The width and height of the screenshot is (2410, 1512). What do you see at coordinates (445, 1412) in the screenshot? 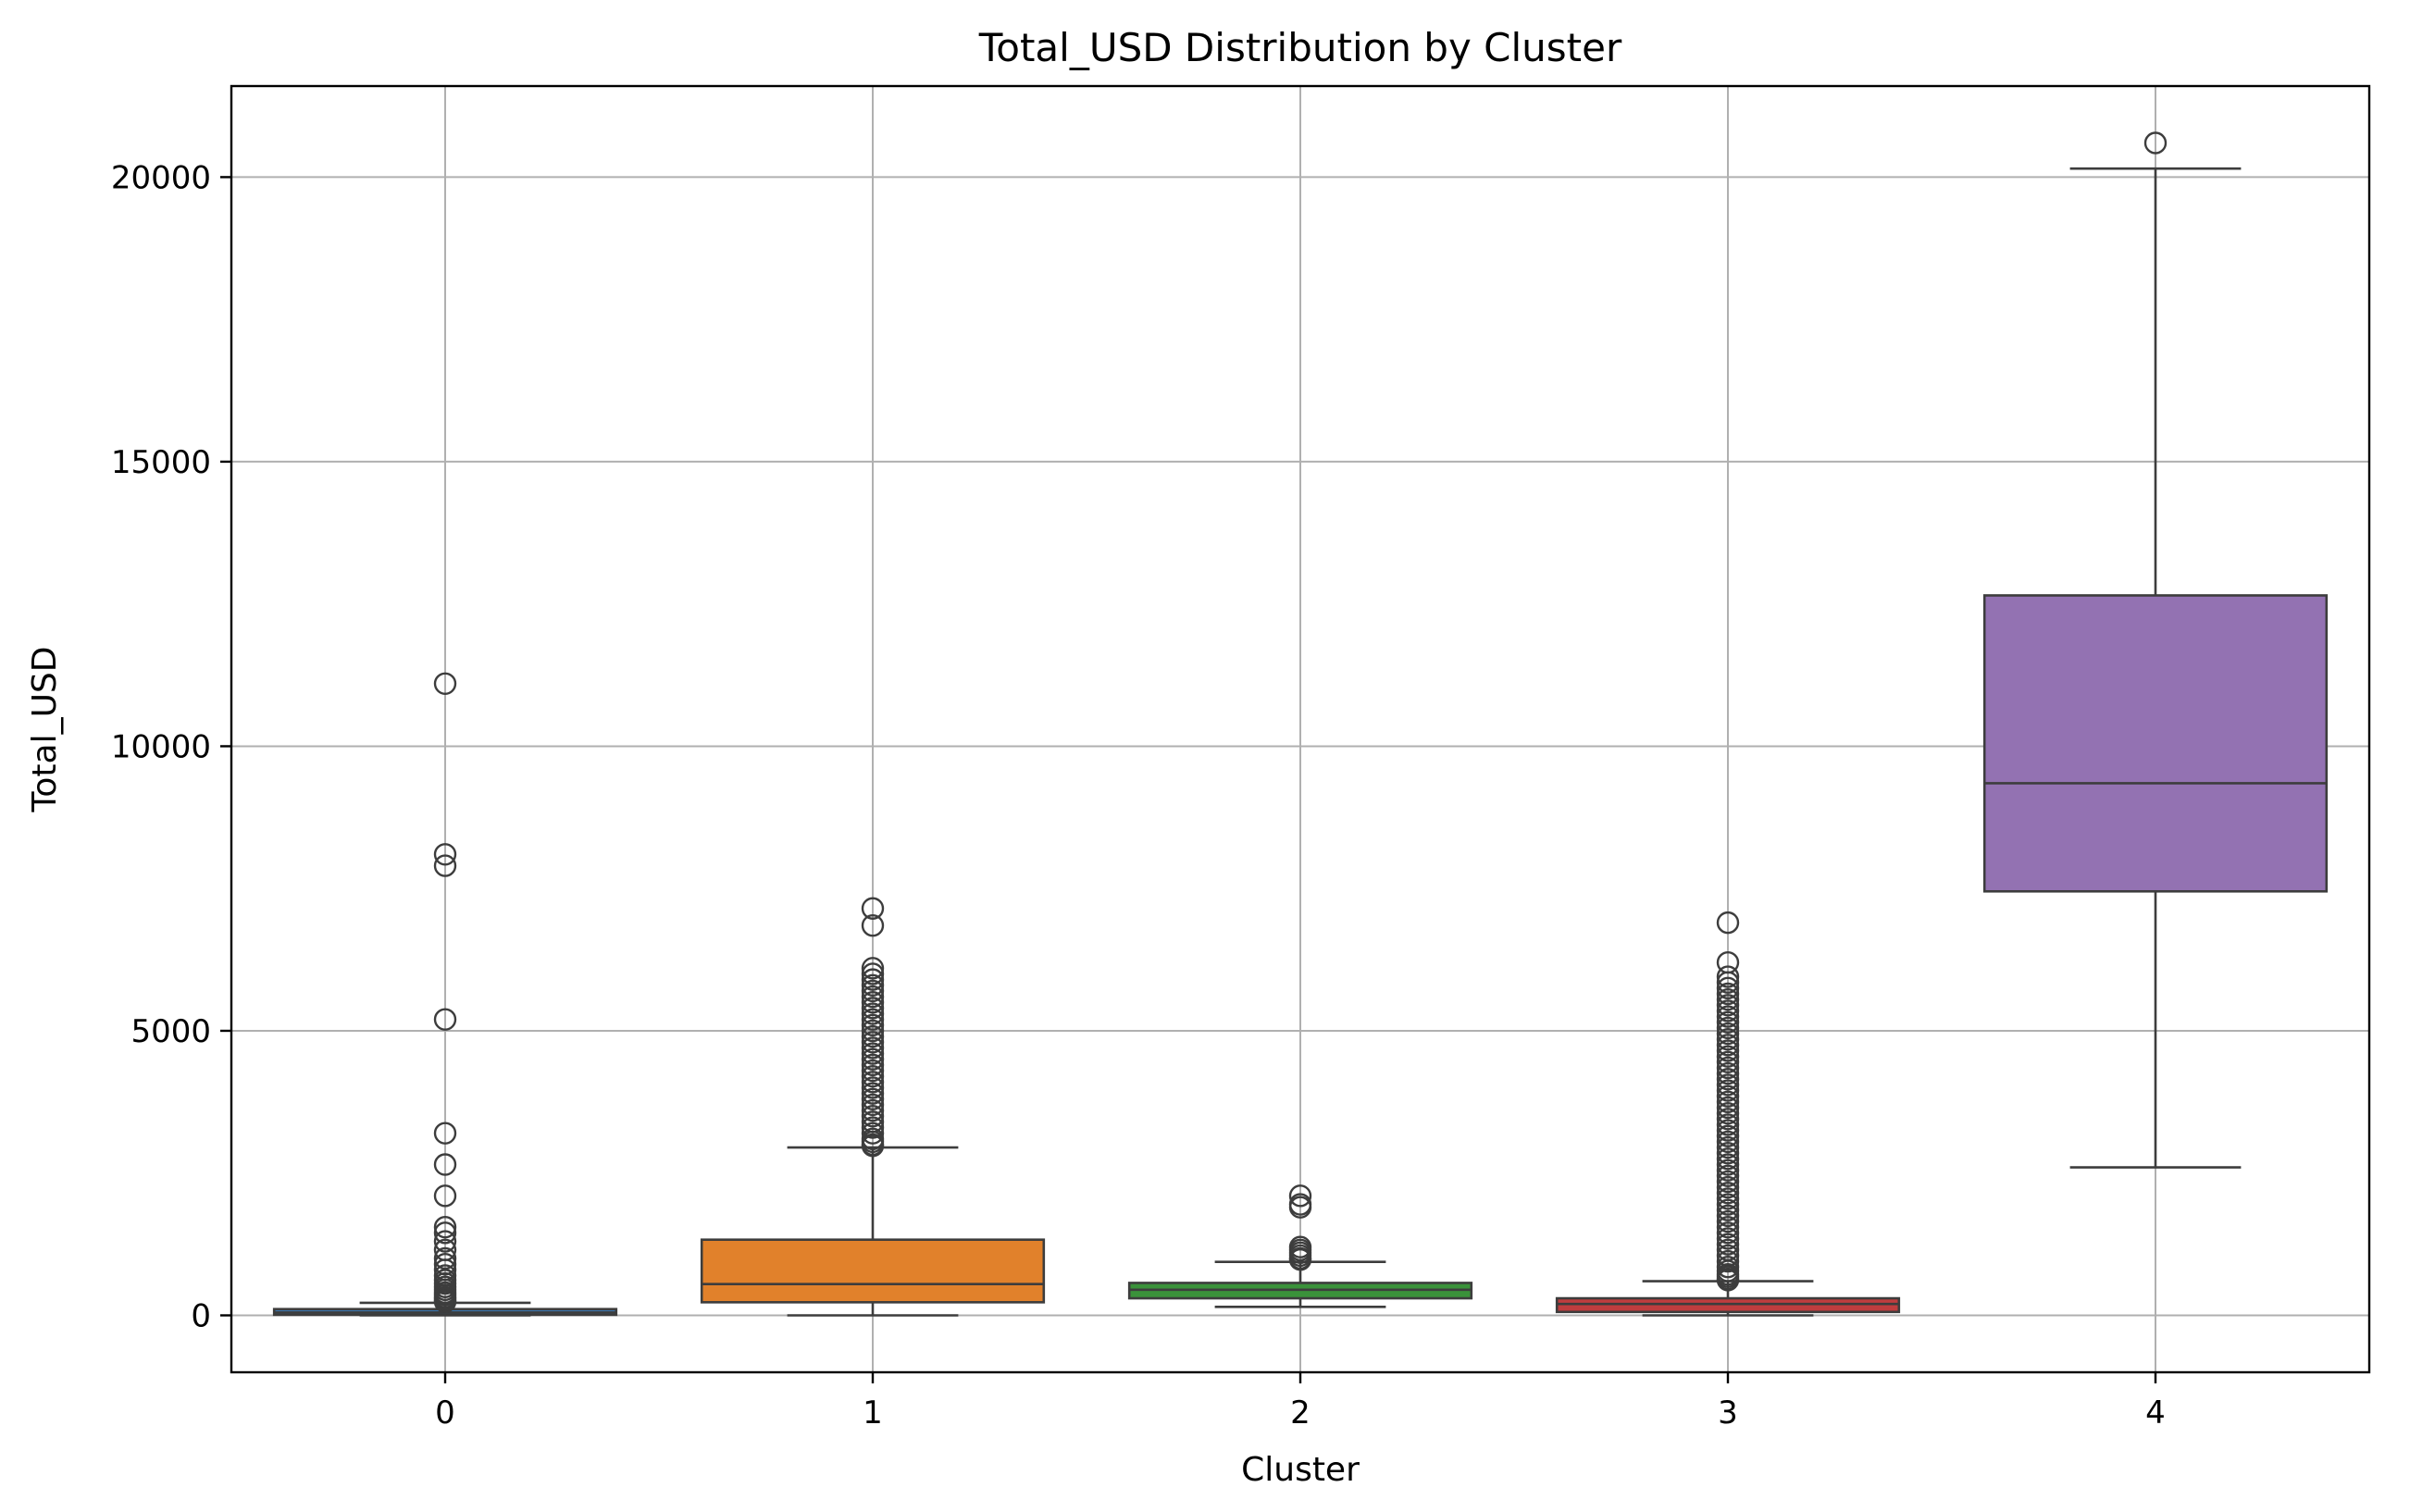
I see `x-tick-label: 0` at bounding box center [445, 1412].